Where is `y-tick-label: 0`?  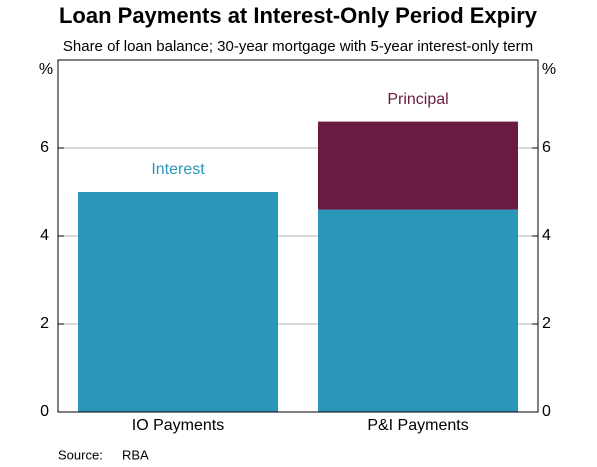
y-tick-label: 0 is located at coordinates (44, 411).